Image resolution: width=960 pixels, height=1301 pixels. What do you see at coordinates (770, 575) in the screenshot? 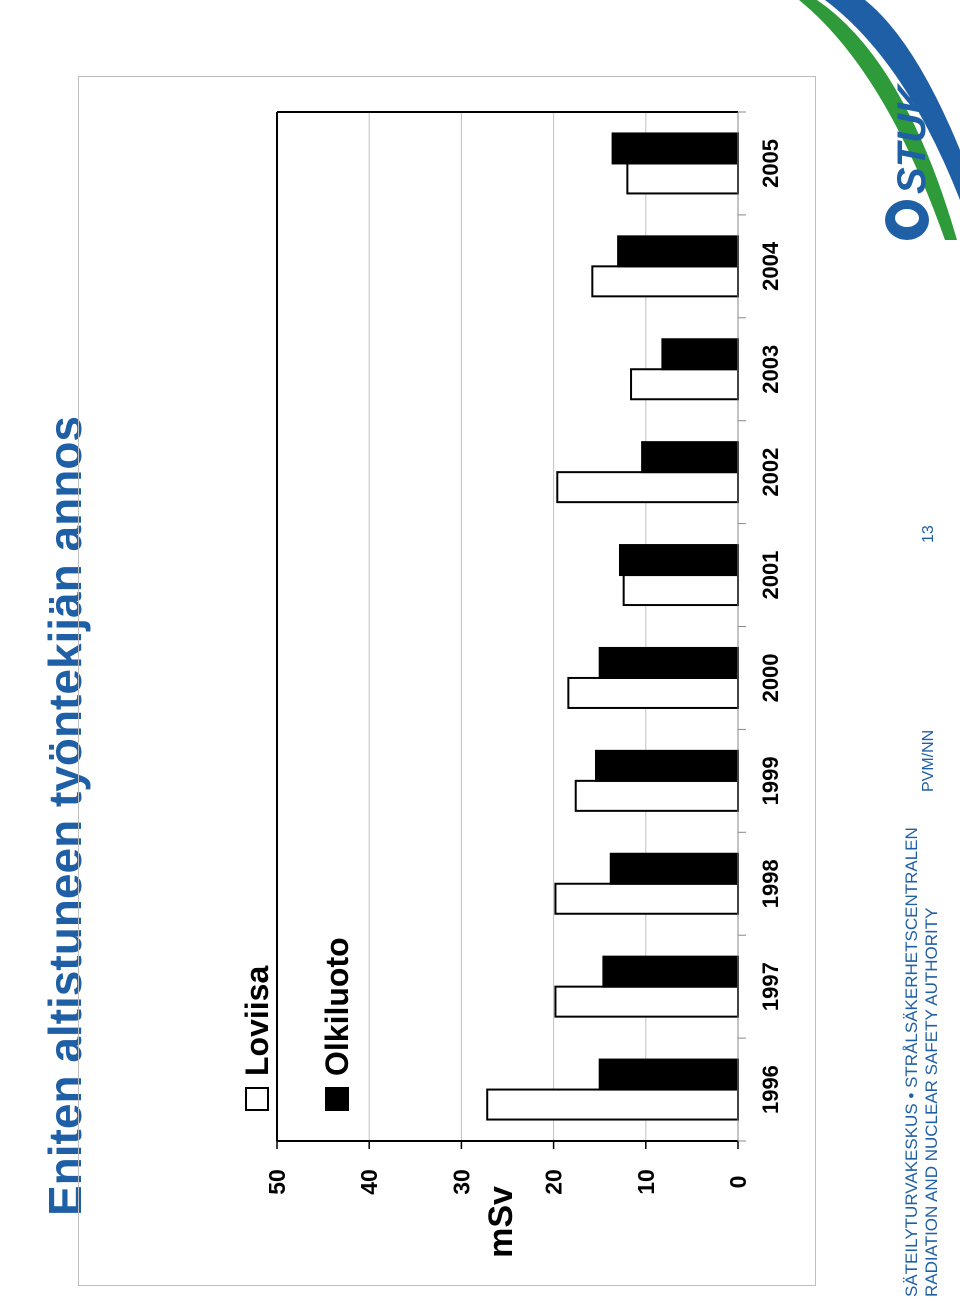
I see `x-tick-label: 2001` at bounding box center [770, 575].